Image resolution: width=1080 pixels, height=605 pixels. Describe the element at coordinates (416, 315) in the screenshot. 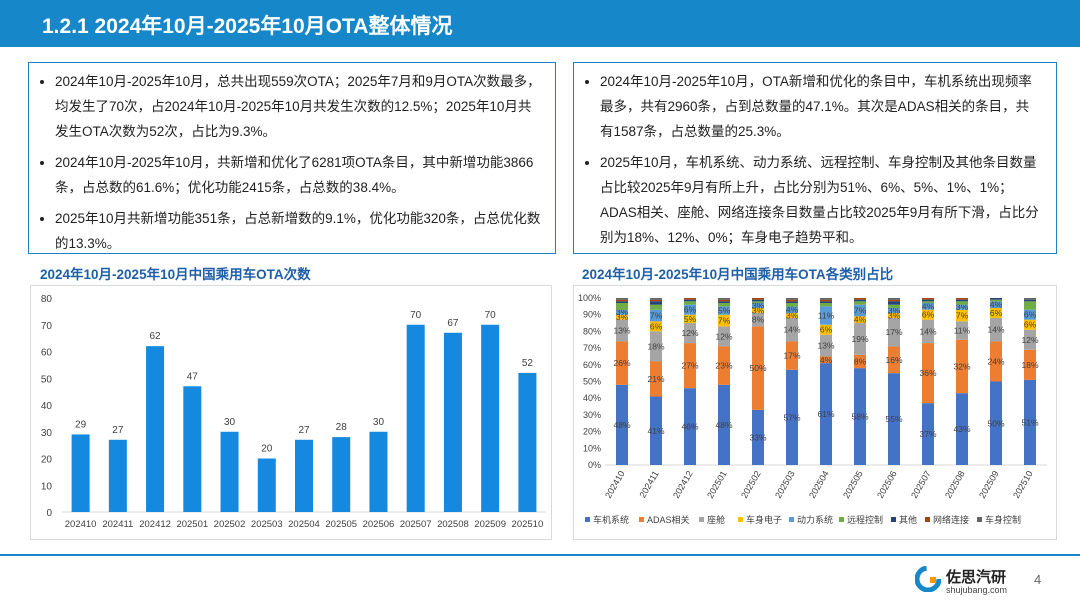

I see `data-label: 70` at that location.